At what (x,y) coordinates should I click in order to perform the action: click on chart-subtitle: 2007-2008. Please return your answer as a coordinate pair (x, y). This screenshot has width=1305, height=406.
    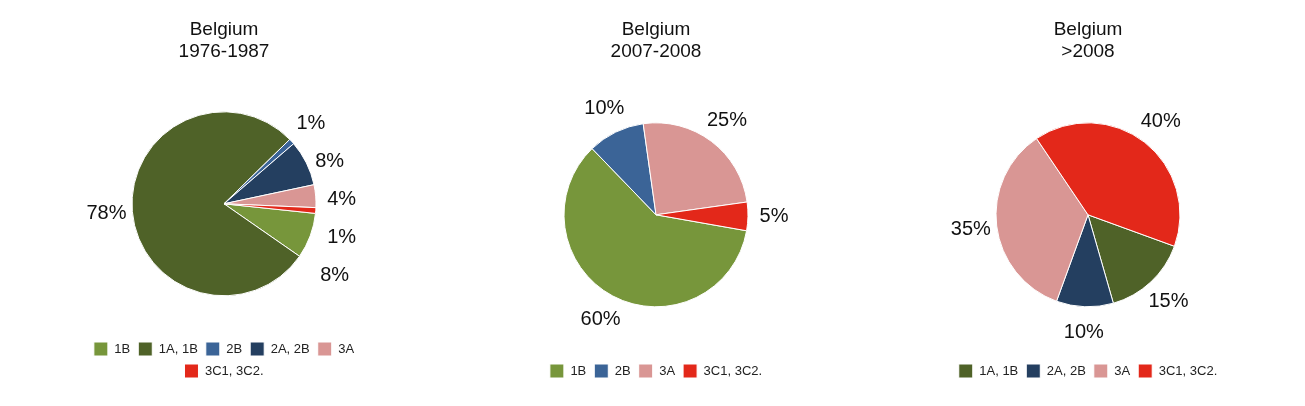
    Looking at the image, I should click on (656, 51).